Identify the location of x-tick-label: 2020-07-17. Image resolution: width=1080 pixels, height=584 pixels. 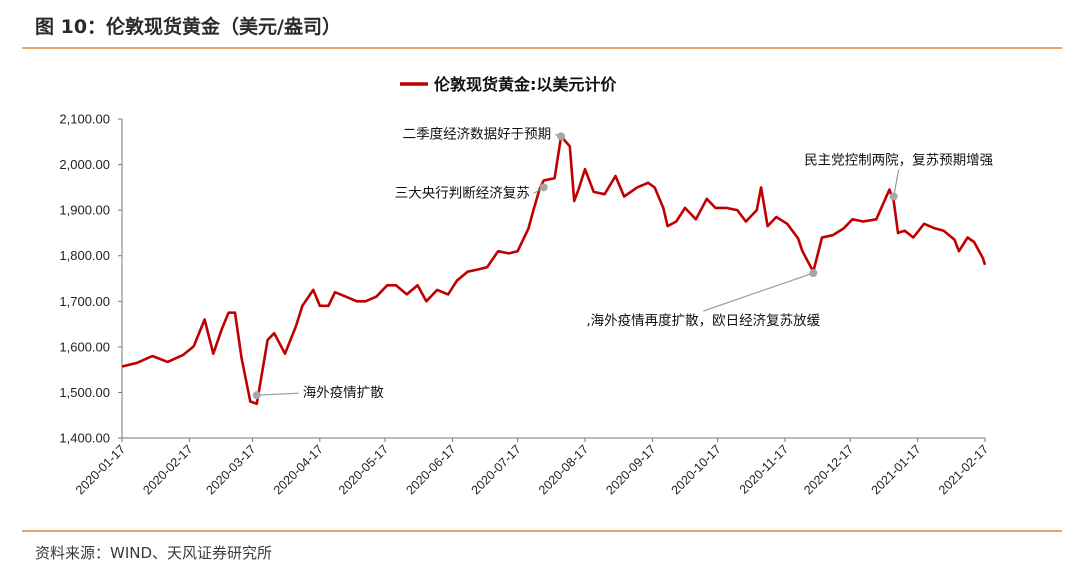
(496, 469).